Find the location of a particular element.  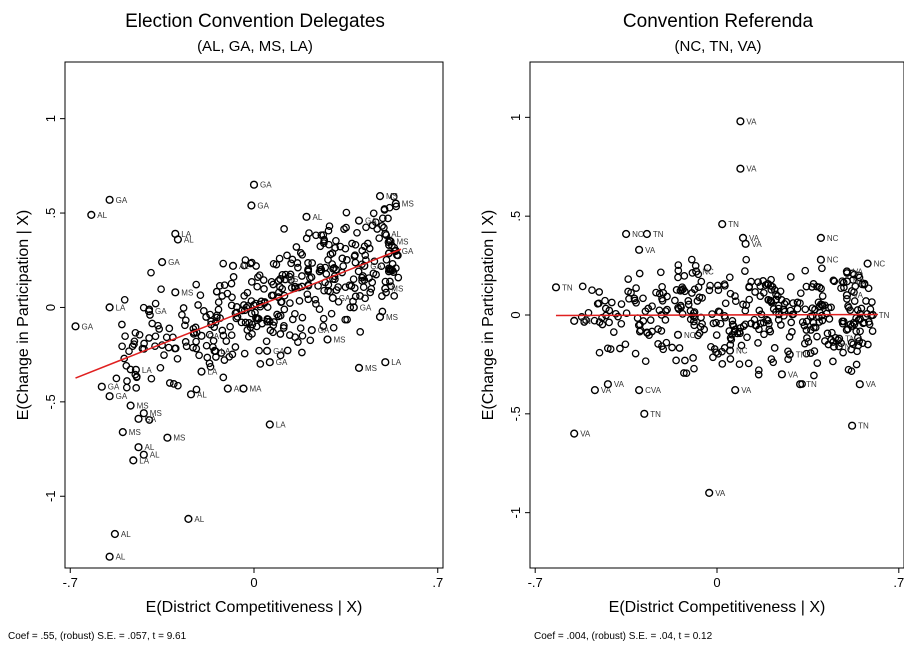

point-label: NC is located at coordinates (690, 335).